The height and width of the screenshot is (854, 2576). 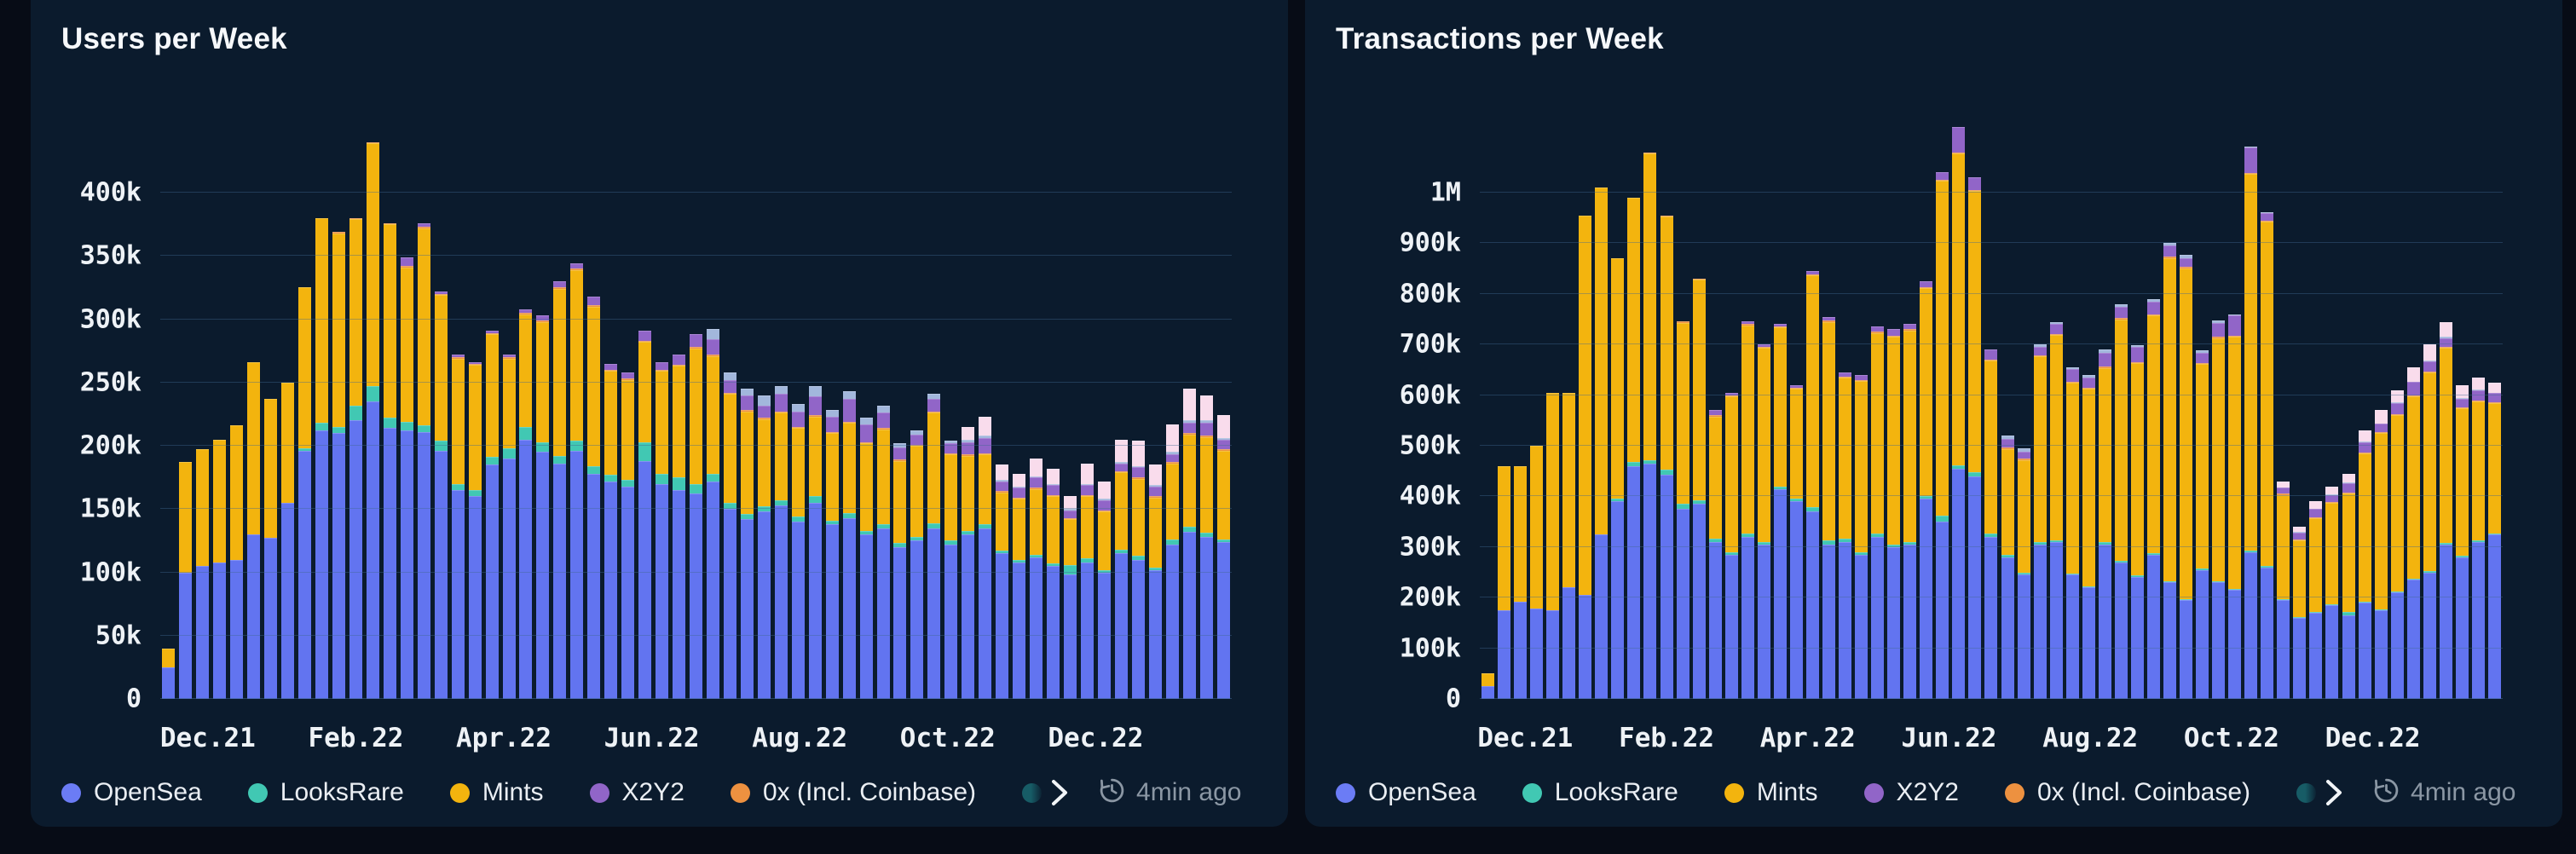 I want to click on legend-item-x2y2: X2Y2, so click(x=1911, y=792).